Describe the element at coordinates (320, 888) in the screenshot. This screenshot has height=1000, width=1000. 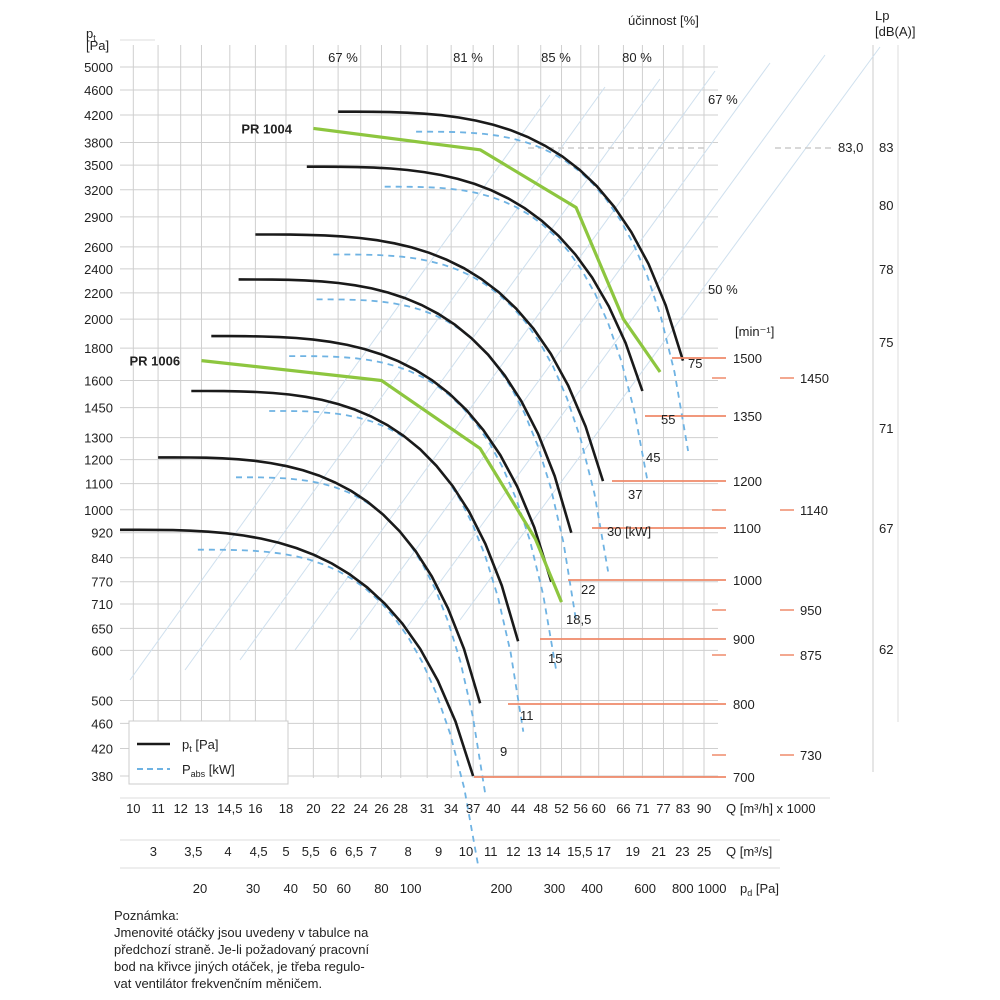
I see `x-tick-label-pd: 50` at that location.